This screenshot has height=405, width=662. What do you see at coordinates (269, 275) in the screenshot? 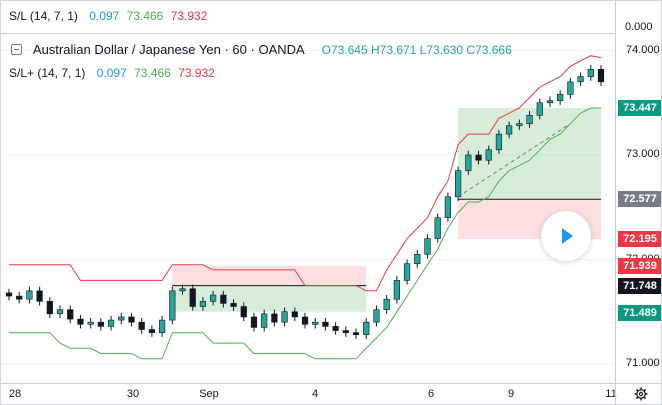
I see `stop-zone` at bounding box center [269, 275].